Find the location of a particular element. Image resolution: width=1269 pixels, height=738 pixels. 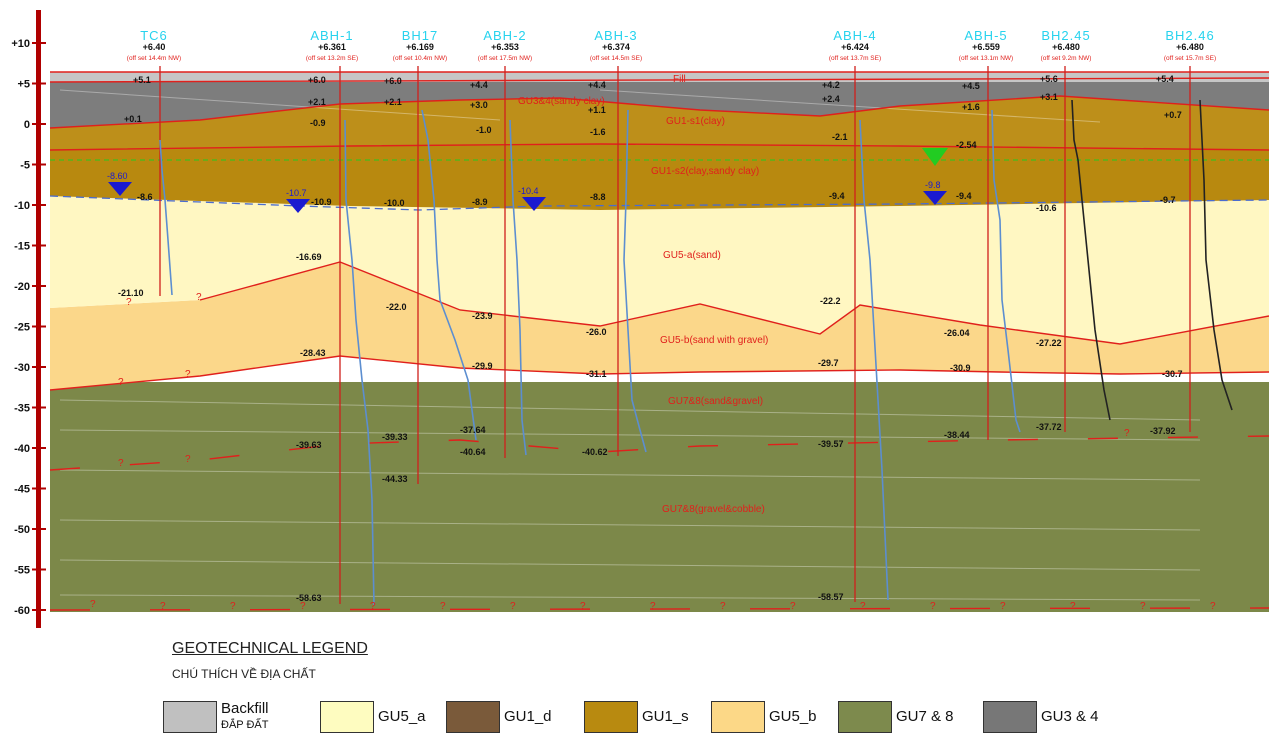

borehole-elevation: +6.169 is located at coordinates (420, 47).